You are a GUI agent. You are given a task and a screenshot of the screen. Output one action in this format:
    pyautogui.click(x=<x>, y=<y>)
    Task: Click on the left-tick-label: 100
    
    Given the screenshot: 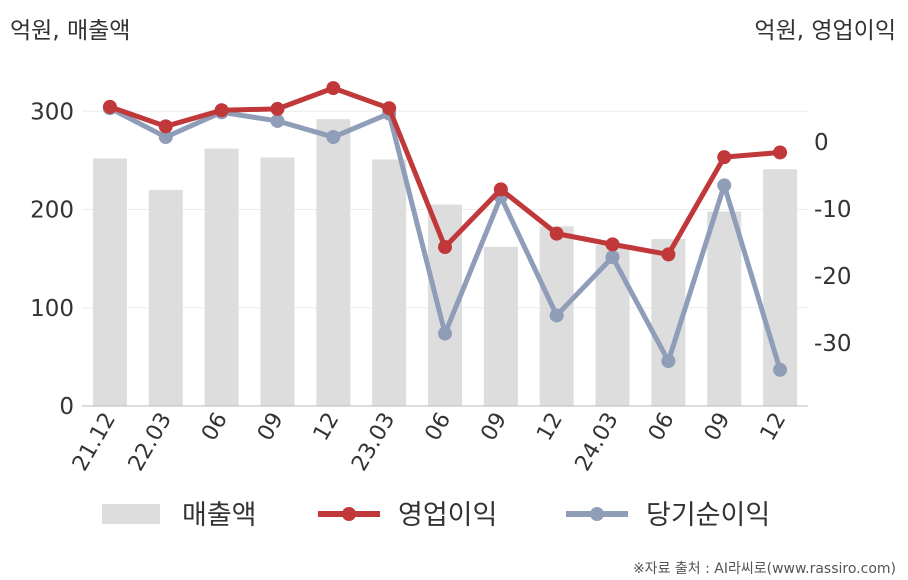 What is the action you would take?
    pyautogui.click(x=52, y=309)
    